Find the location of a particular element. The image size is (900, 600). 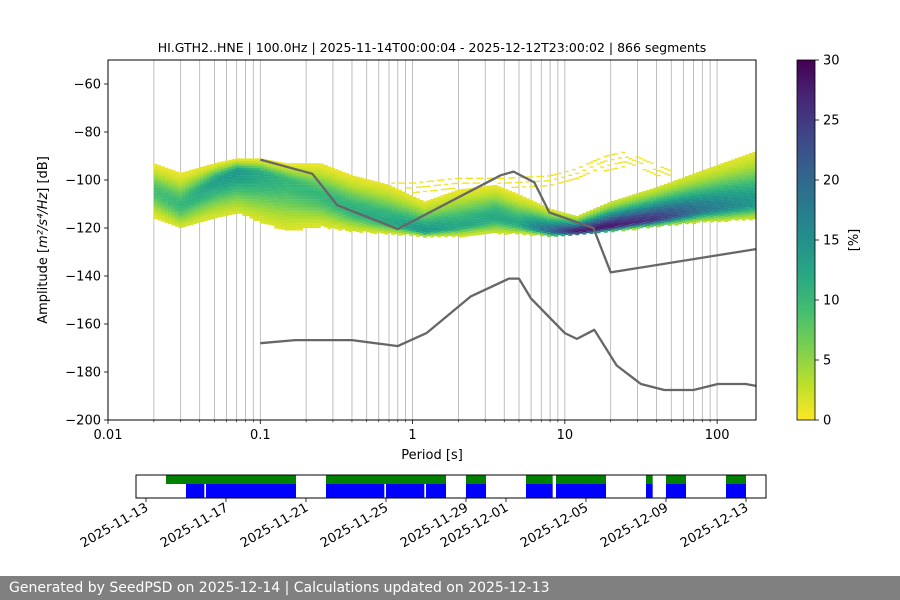

timeline-tick-label: 2025-11-13 is located at coordinates (114, 525).